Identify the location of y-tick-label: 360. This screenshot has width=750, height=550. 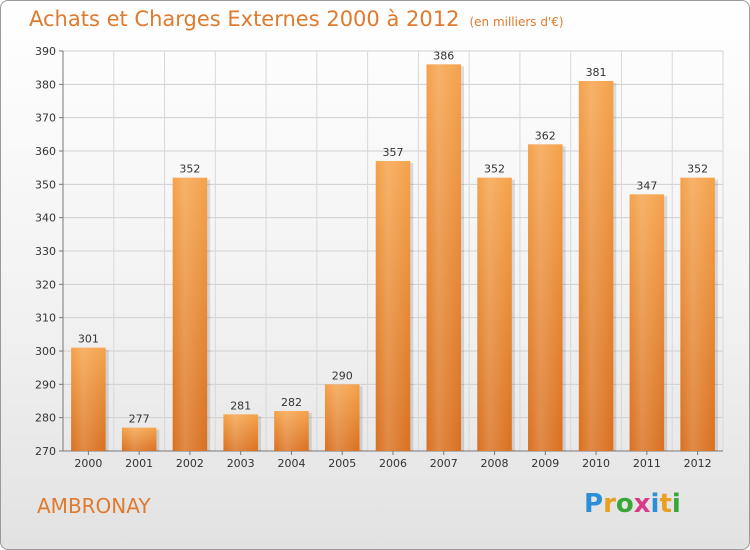
(45, 151).